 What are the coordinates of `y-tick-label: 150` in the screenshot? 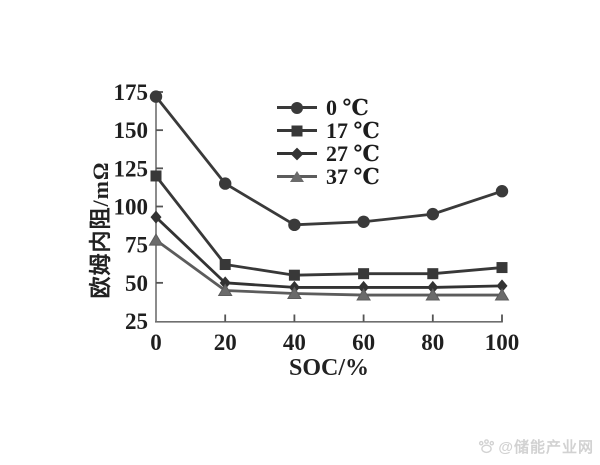 It's located at (131, 130).